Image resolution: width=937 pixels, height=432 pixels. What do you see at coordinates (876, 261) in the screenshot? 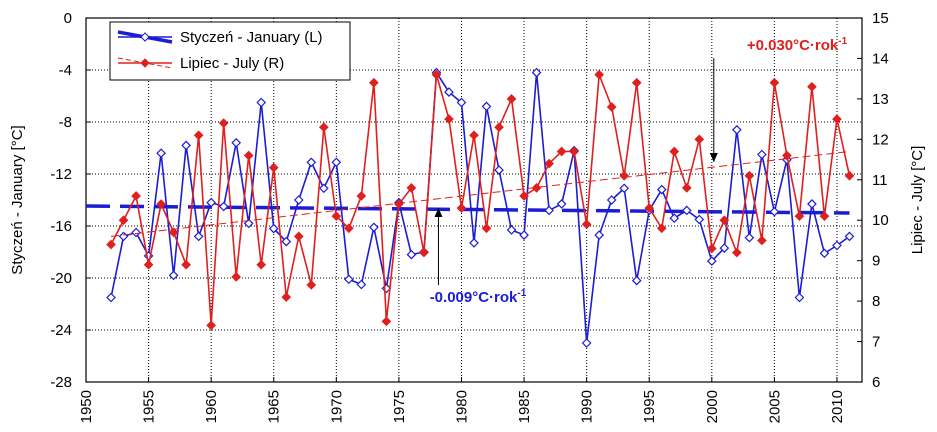
I see `y2-tick-label: 9` at bounding box center [876, 261].